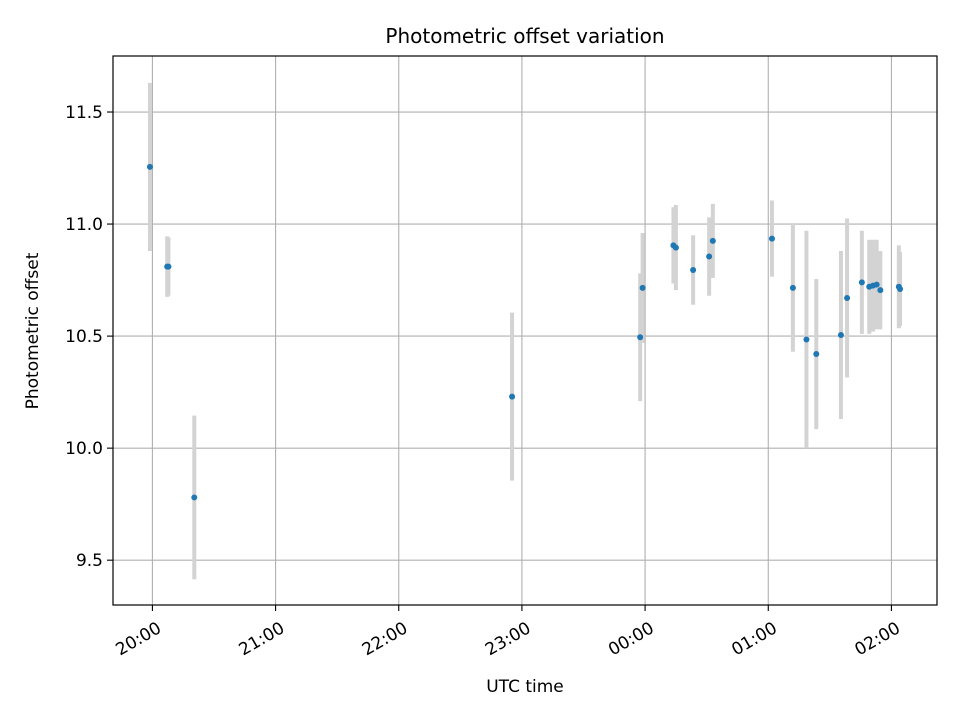 This screenshot has height=720, width=960. What do you see at coordinates (385, 639) in the screenshot?
I see `x-tick-label: 22:00` at bounding box center [385, 639].